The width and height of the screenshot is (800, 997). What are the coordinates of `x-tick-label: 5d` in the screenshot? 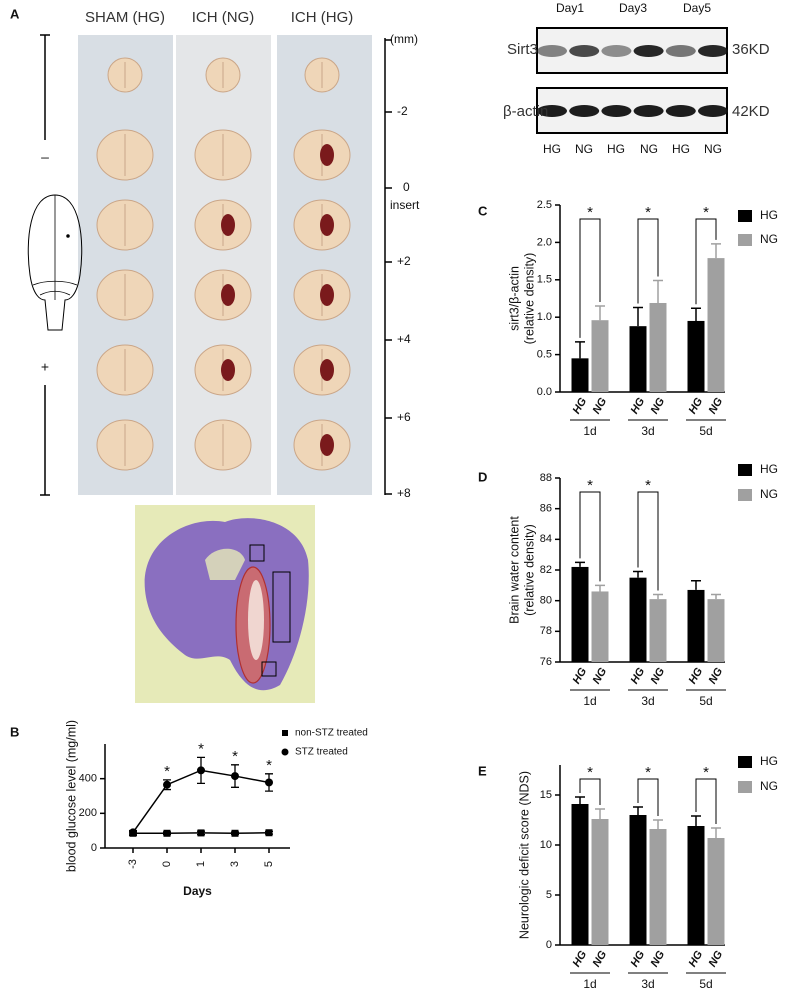 It's located at (705, 431).